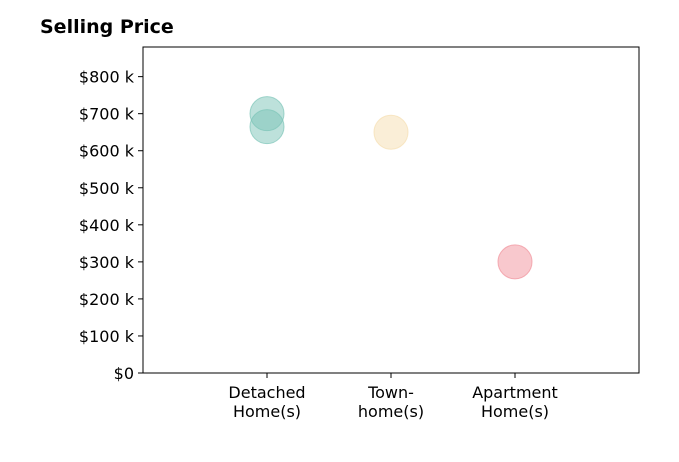 This screenshot has width=679, height=462. What do you see at coordinates (107, 299) in the screenshot?
I see `y-tick-label: $200 k` at bounding box center [107, 299].